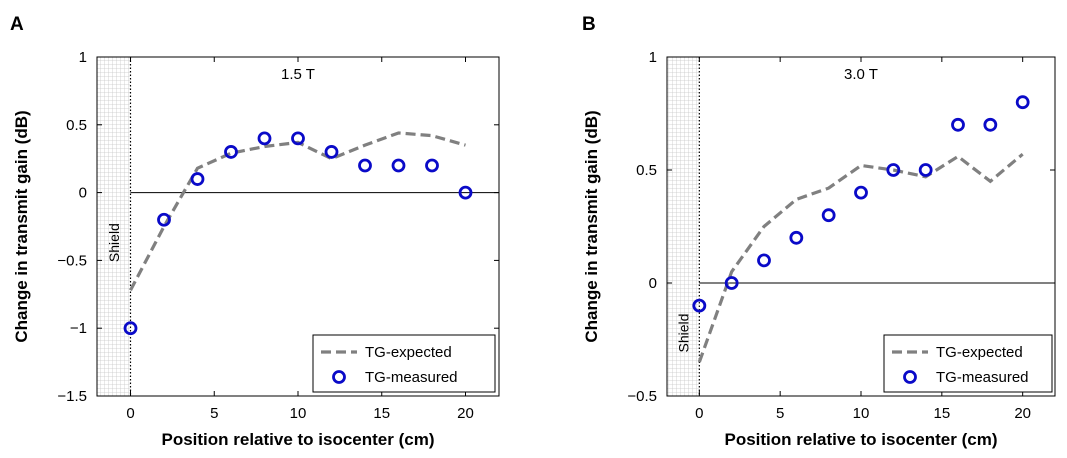  What do you see at coordinates (589, 24) in the screenshot?
I see `panel-letter: B` at bounding box center [589, 24].